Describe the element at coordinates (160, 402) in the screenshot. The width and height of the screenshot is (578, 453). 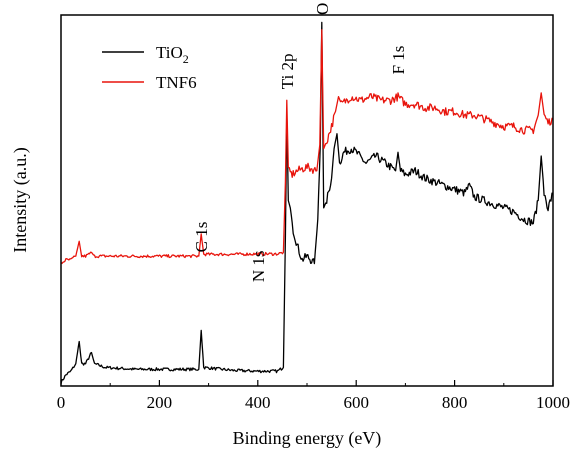
I see `x-tick-label: 200` at that location.